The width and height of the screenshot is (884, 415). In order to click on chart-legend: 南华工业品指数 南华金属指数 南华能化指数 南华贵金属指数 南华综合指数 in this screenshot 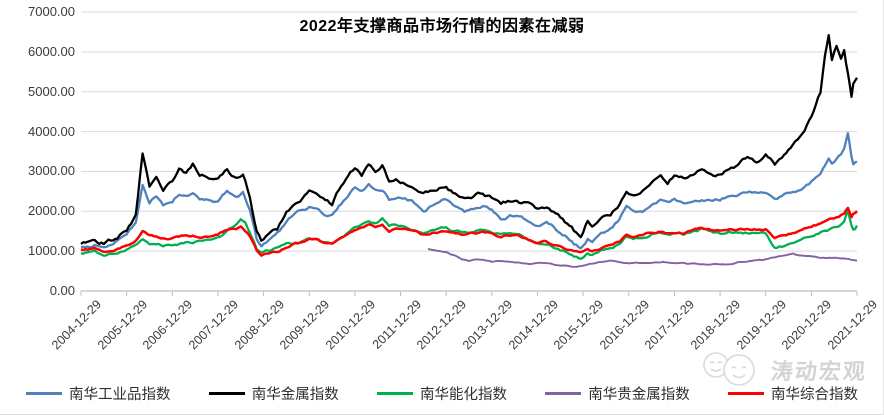, I will do `click(441, 393)`.